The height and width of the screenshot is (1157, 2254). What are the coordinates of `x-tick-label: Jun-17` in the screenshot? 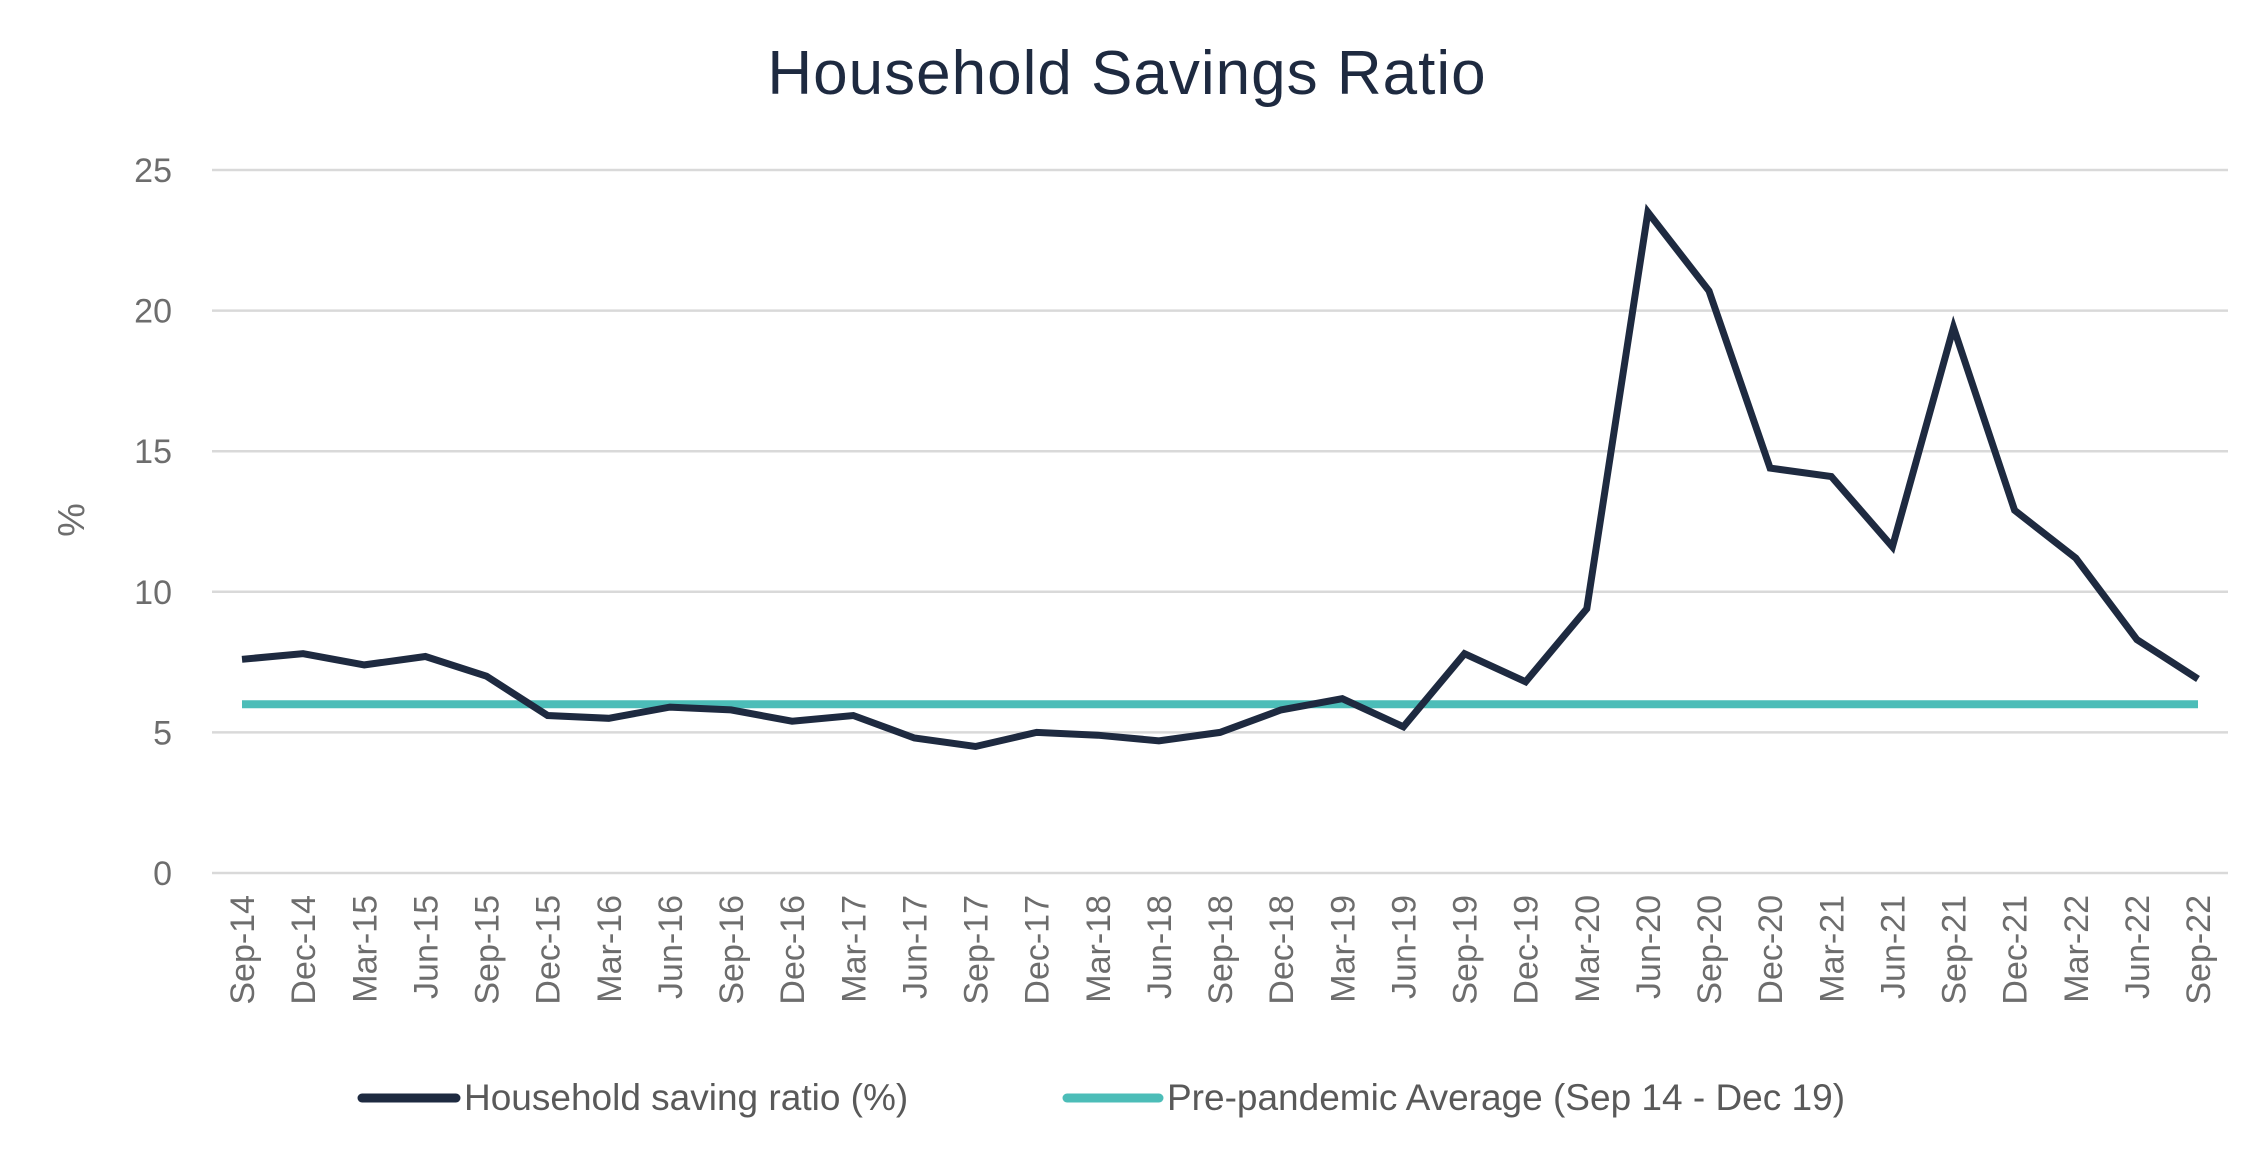 It's located at (915, 947).